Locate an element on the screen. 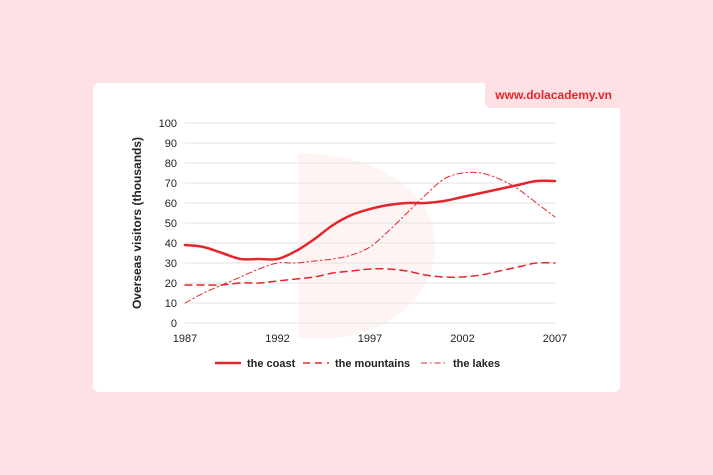  x-tick-label: 1992 is located at coordinates (277, 339).